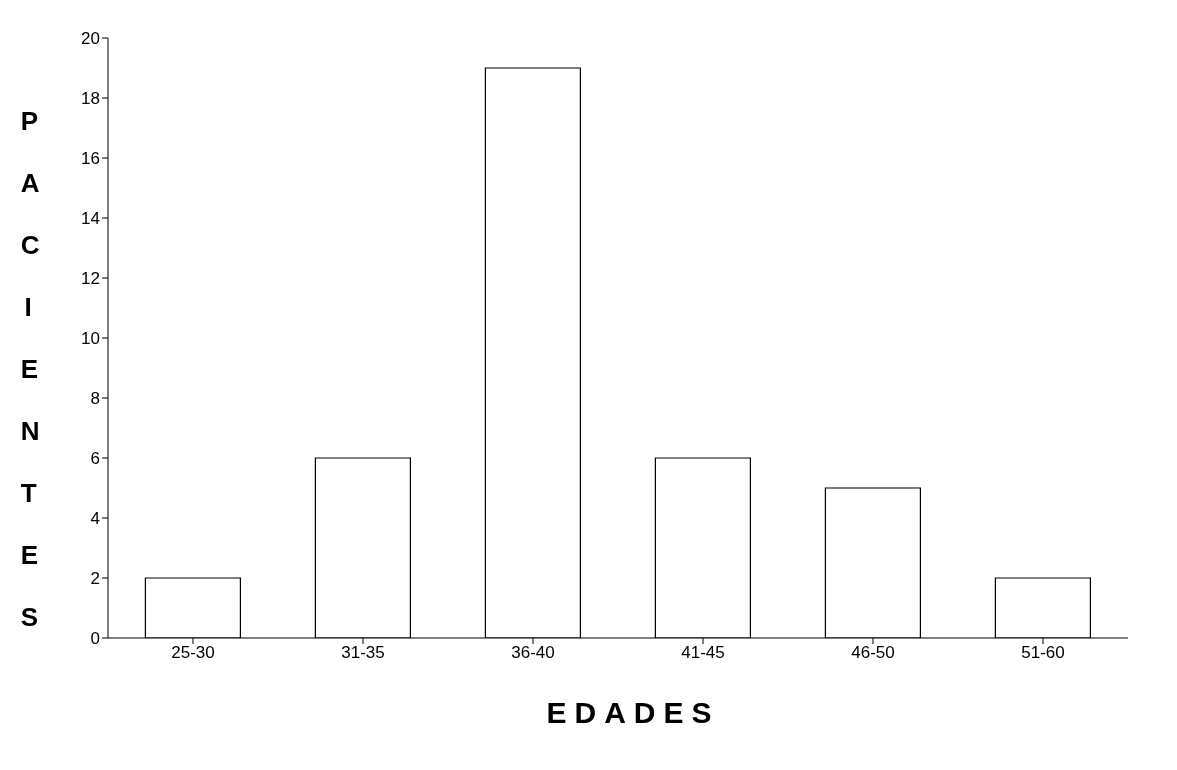 The image size is (1177, 770). Describe the element at coordinates (90, 219) in the screenshot. I see `y-tick-label: 14` at that location.